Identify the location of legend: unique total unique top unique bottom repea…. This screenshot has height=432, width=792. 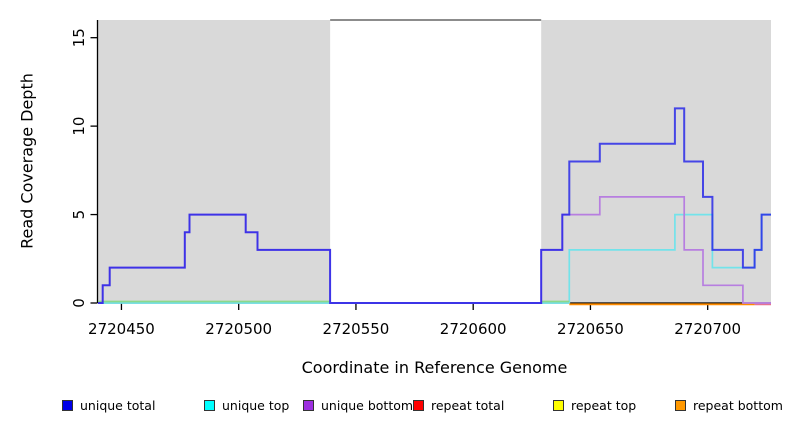
(396, 407).